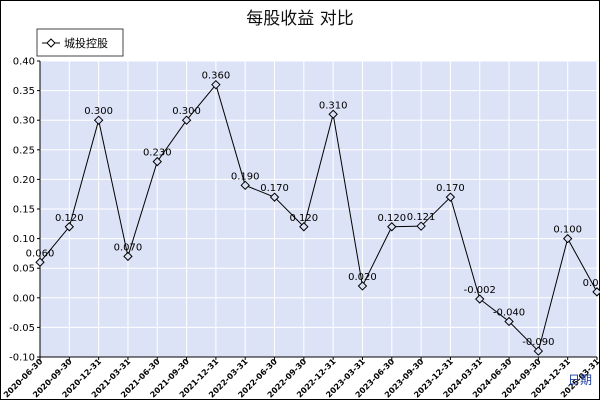 This screenshot has width=600, height=400. I want to click on data-label: -0.002, so click(480, 290).